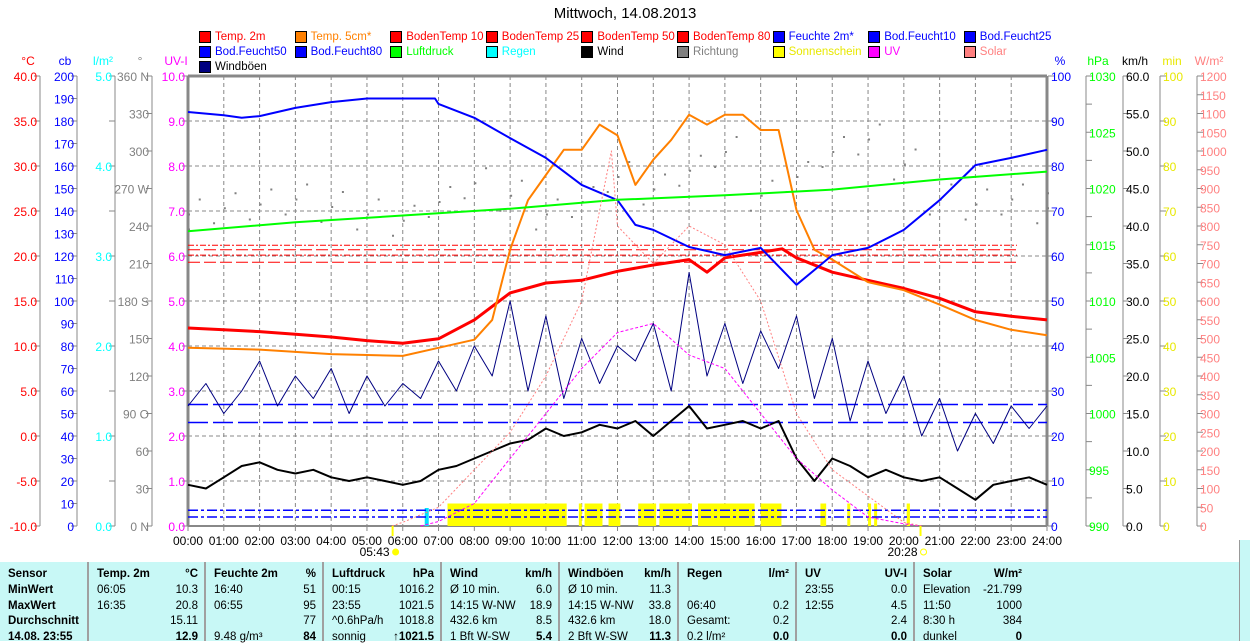 This screenshot has height=643, width=1250. What do you see at coordinates (68, 325) in the screenshot?
I see `axis-tick-label: 90` at bounding box center [68, 325].